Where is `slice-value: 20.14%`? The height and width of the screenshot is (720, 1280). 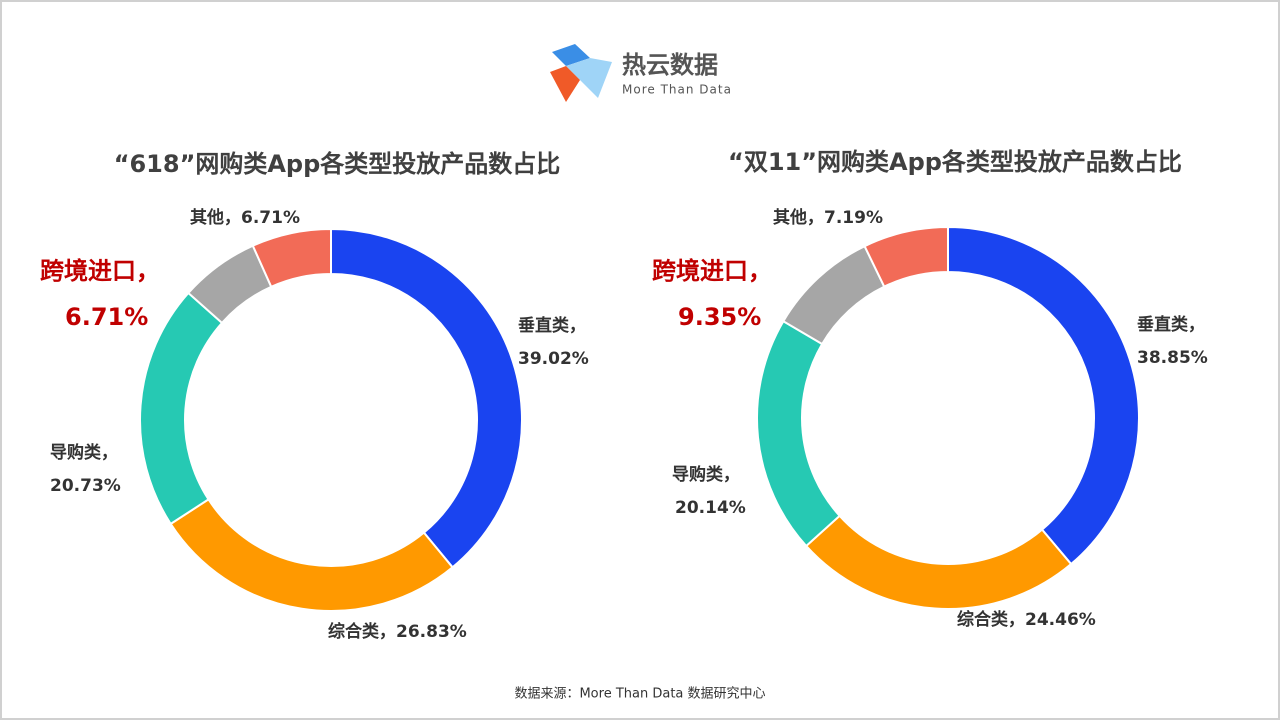
slice-value: 20.14% is located at coordinates (710, 508).